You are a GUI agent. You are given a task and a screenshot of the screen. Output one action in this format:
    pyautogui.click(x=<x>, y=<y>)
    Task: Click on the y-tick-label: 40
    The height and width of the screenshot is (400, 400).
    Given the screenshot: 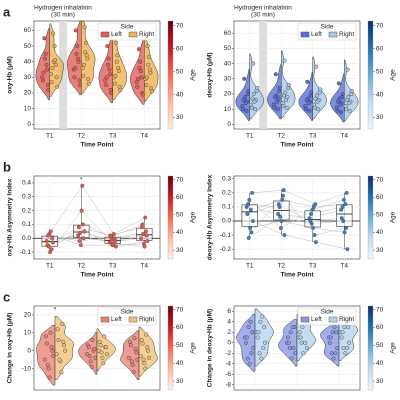 What is the action you would take?
    pyautogui.click(x=28, y=61)
    